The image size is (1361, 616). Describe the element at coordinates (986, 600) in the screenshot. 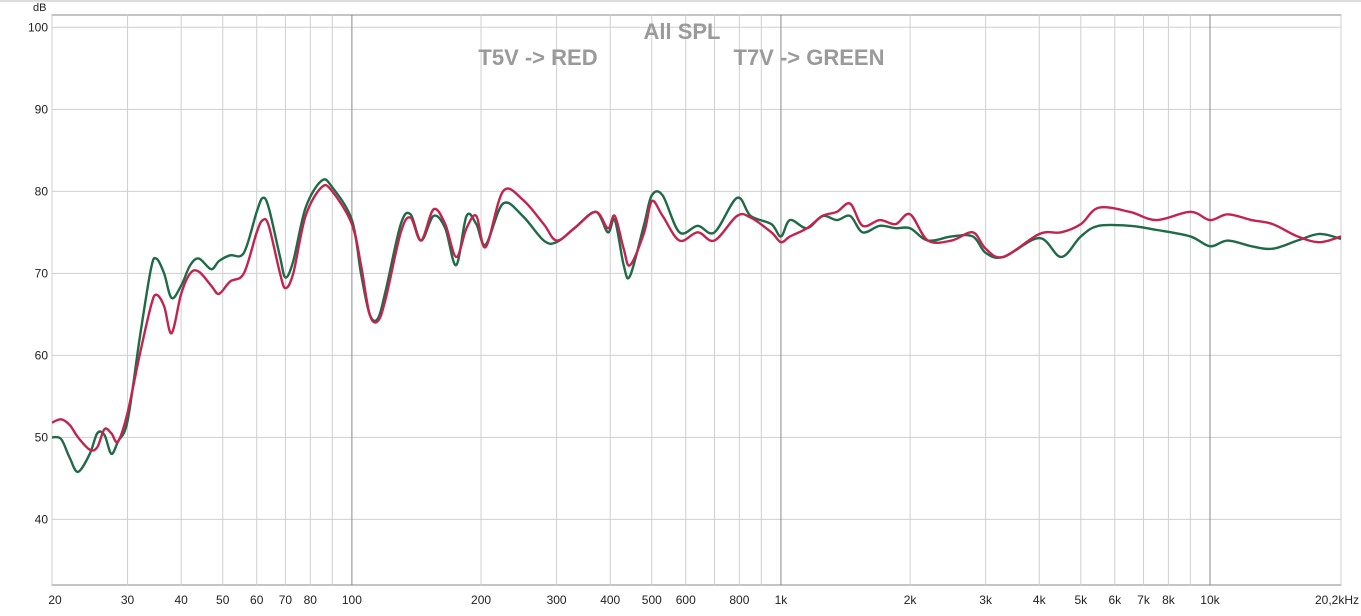

I see `x-tick-label: 3k` at that location.